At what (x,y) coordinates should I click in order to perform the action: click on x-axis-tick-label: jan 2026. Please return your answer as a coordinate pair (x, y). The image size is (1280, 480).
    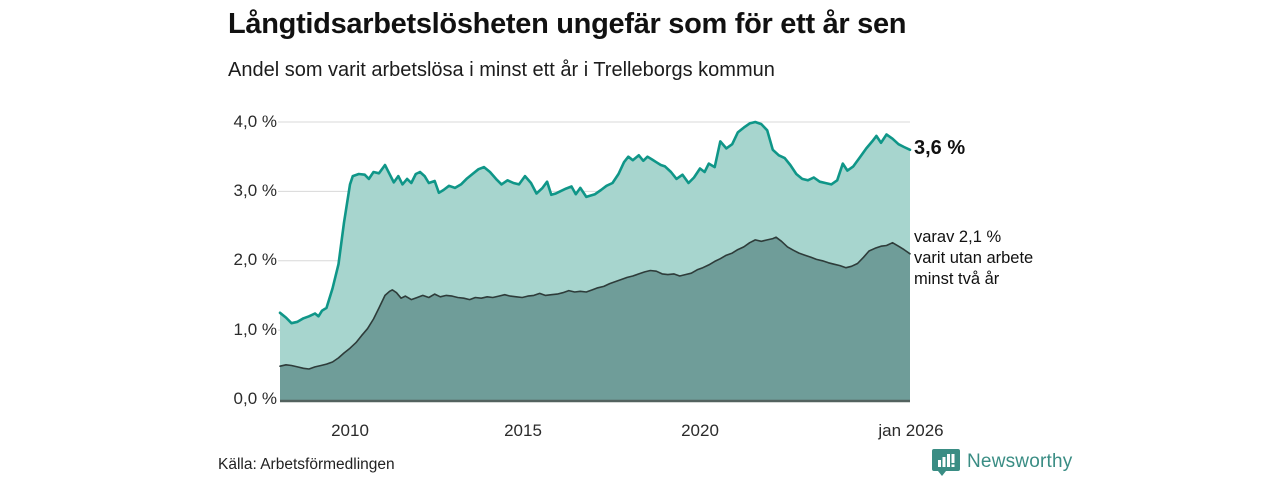
    Looking at the image, I should click on (911, 430).